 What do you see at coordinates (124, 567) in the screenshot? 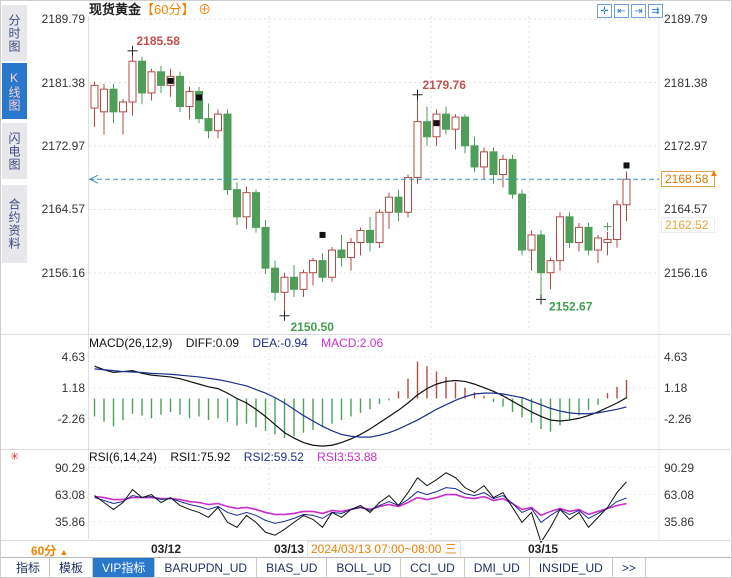
I see `tab-vip-indicator: VIP指标` at bounding box center [124, 567].